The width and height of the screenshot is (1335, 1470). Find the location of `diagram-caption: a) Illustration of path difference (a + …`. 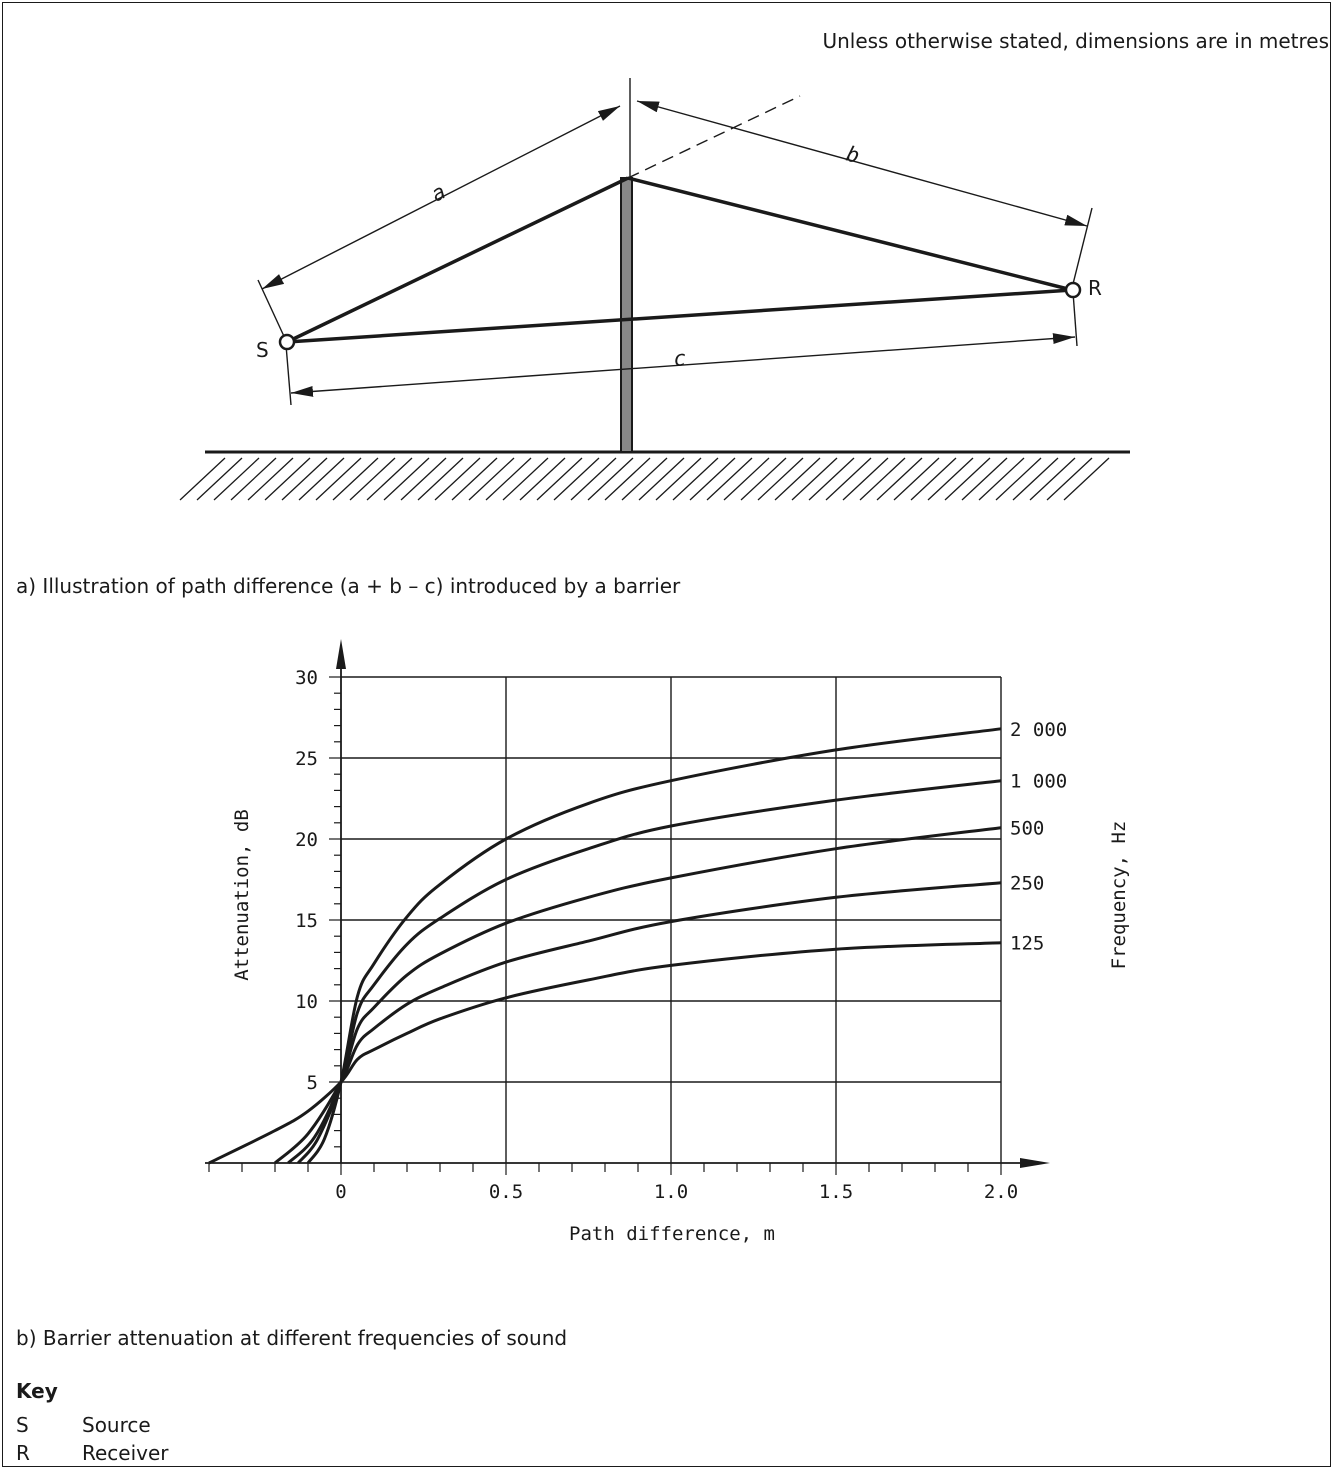

diagram-caption: a) Illustration of path difference (a + … is located at coordinates (348, 586).